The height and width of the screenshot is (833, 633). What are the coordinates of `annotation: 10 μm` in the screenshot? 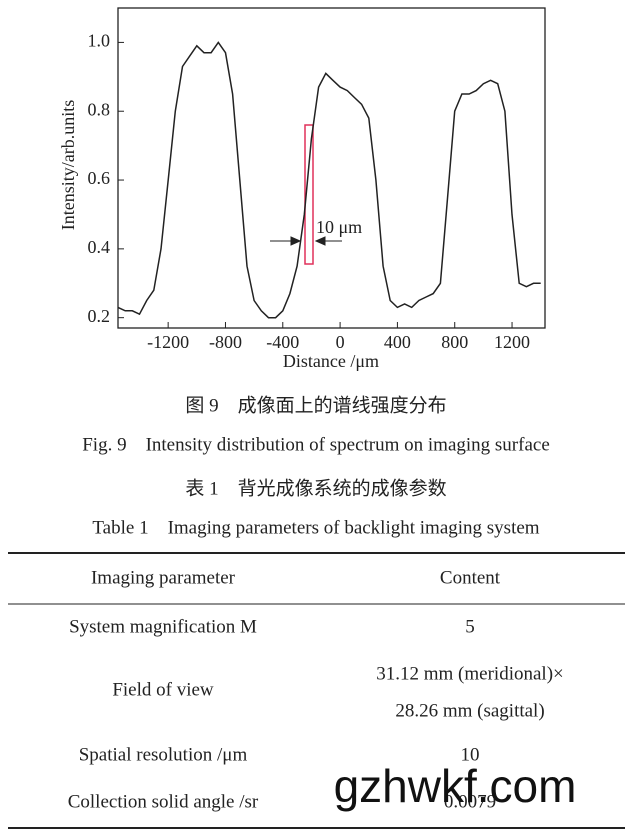 It's located at (339, 227).